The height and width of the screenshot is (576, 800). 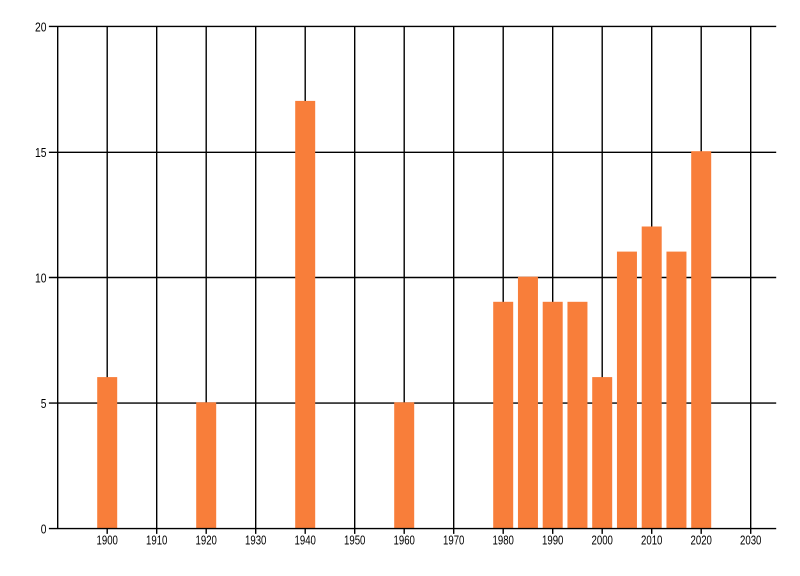 I want to click on svg-text: 1900, so click(x=107, y=539).